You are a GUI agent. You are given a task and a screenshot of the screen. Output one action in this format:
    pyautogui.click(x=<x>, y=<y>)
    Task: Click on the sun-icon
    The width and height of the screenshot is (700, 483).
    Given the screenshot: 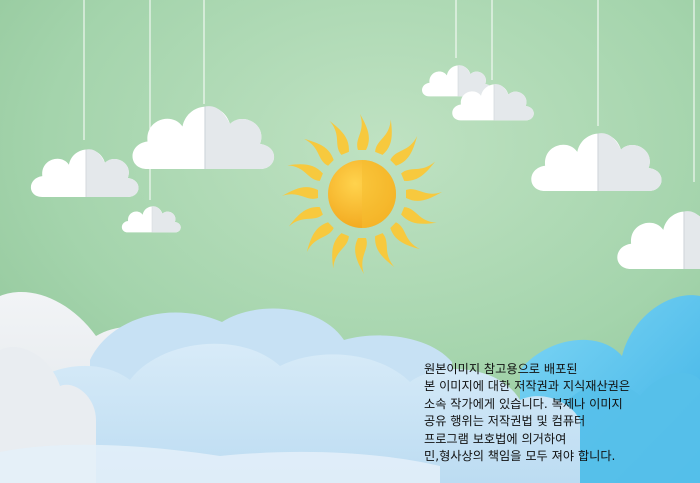 What is the action you would take?
    pyautogui.click(x=362, y=194)
    